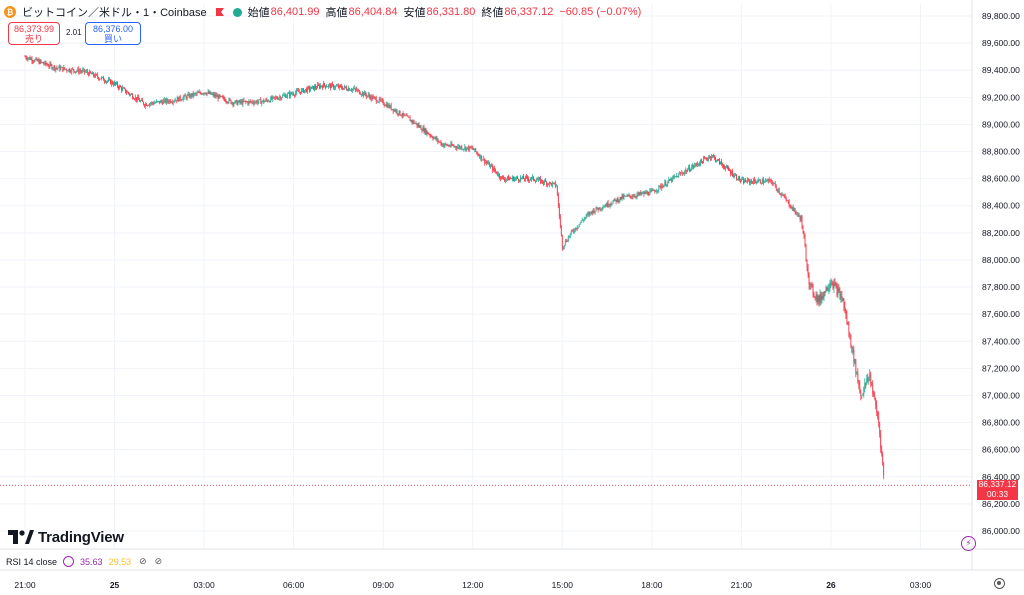 The height and width of the screenshot is (595, 1024). What do you see at coordinates (999, 583) in the screenshot?
I see `settings-gear-icon` at bounding box center [999, 583].